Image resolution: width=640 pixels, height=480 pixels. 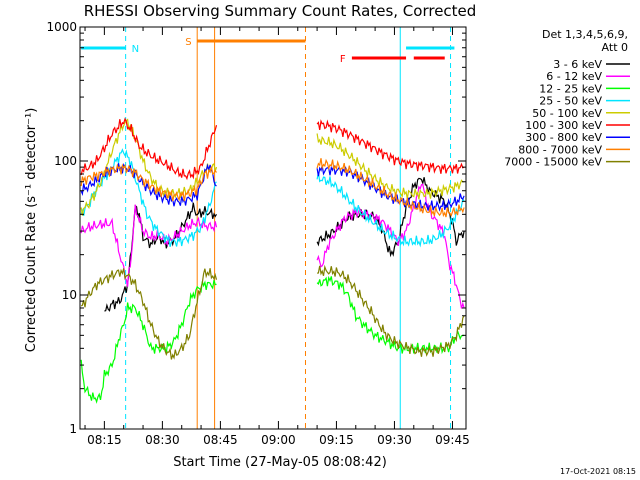 What do you see at coordinates (567, 113) in the screenshot?
I see `legend-label: 50 - 100 keV` at bounding box center [567, 113].